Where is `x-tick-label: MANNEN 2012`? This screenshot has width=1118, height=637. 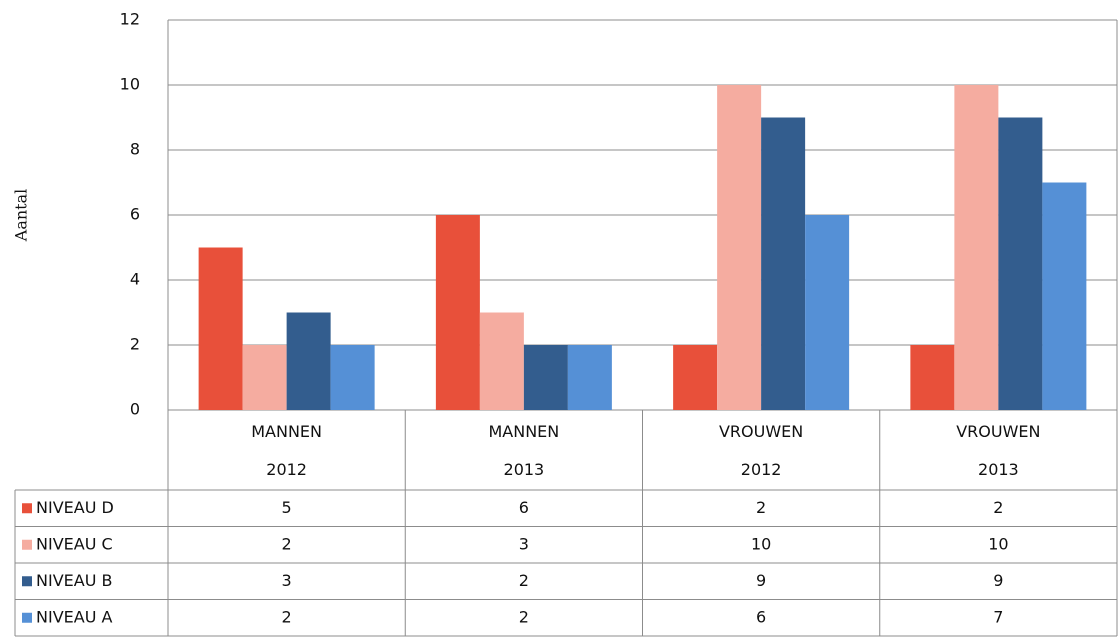 x-tick-label: MANNEN 2012 is located at coordinates (286, 450).